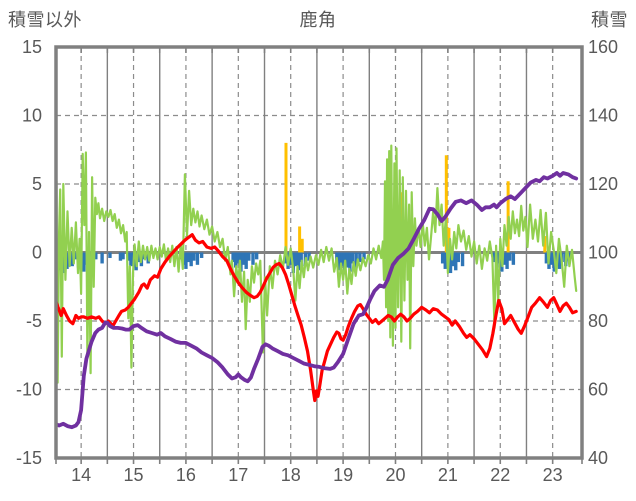 The height and width of the screenshot is (501, 636). Describe the element at coordinates (37, 253) in the screenshot. I see `left-axis-tick-label-0: 0` at that location.